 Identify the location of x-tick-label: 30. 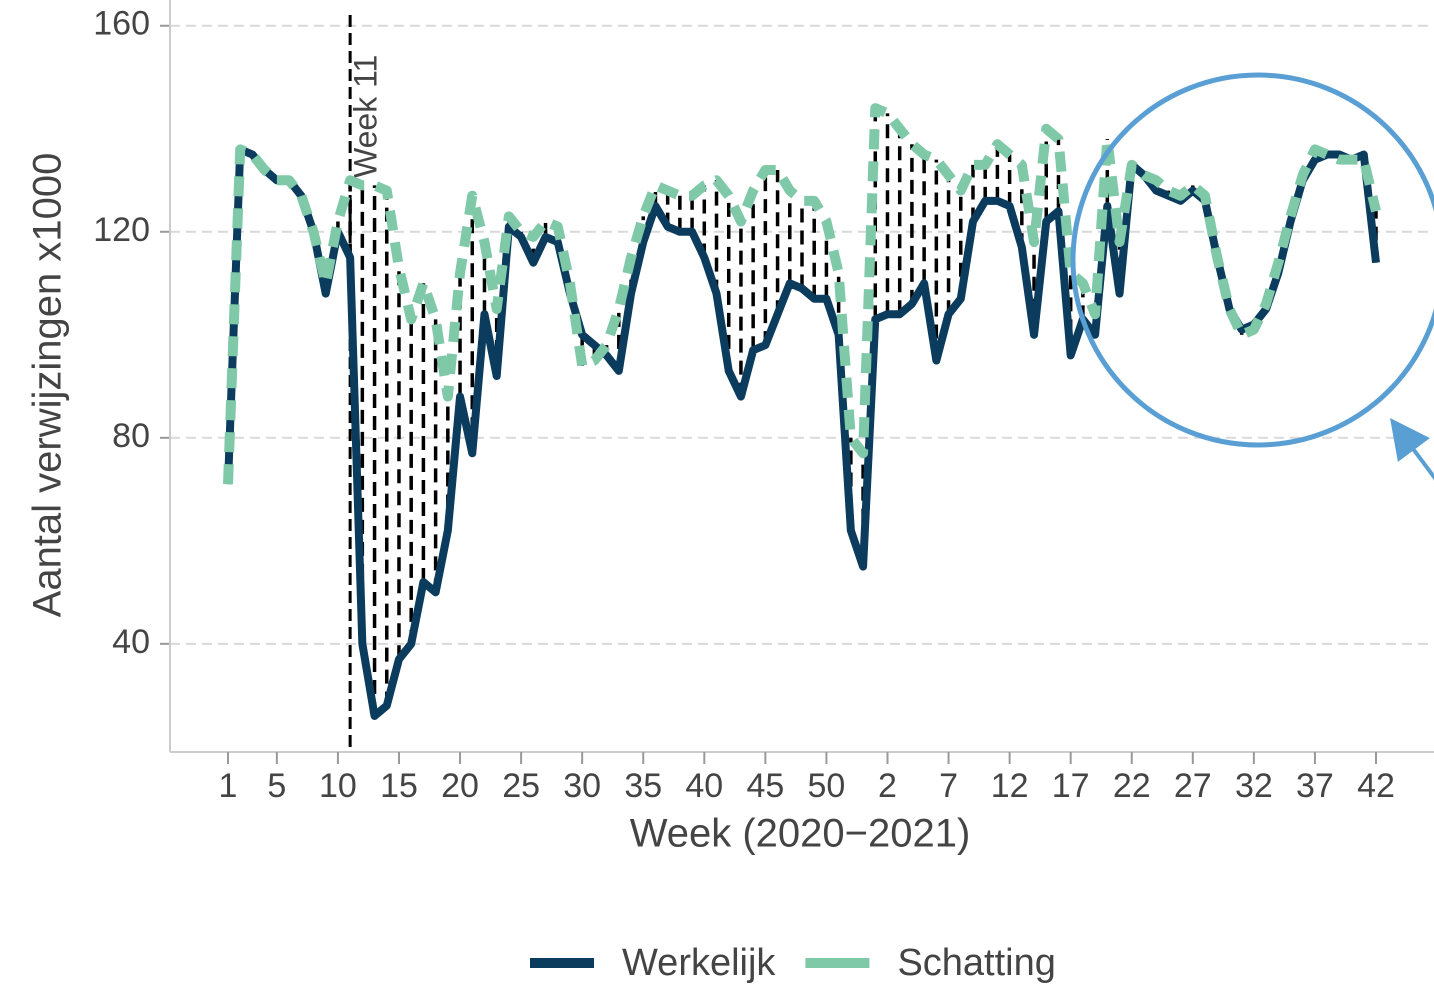
(582, 786).